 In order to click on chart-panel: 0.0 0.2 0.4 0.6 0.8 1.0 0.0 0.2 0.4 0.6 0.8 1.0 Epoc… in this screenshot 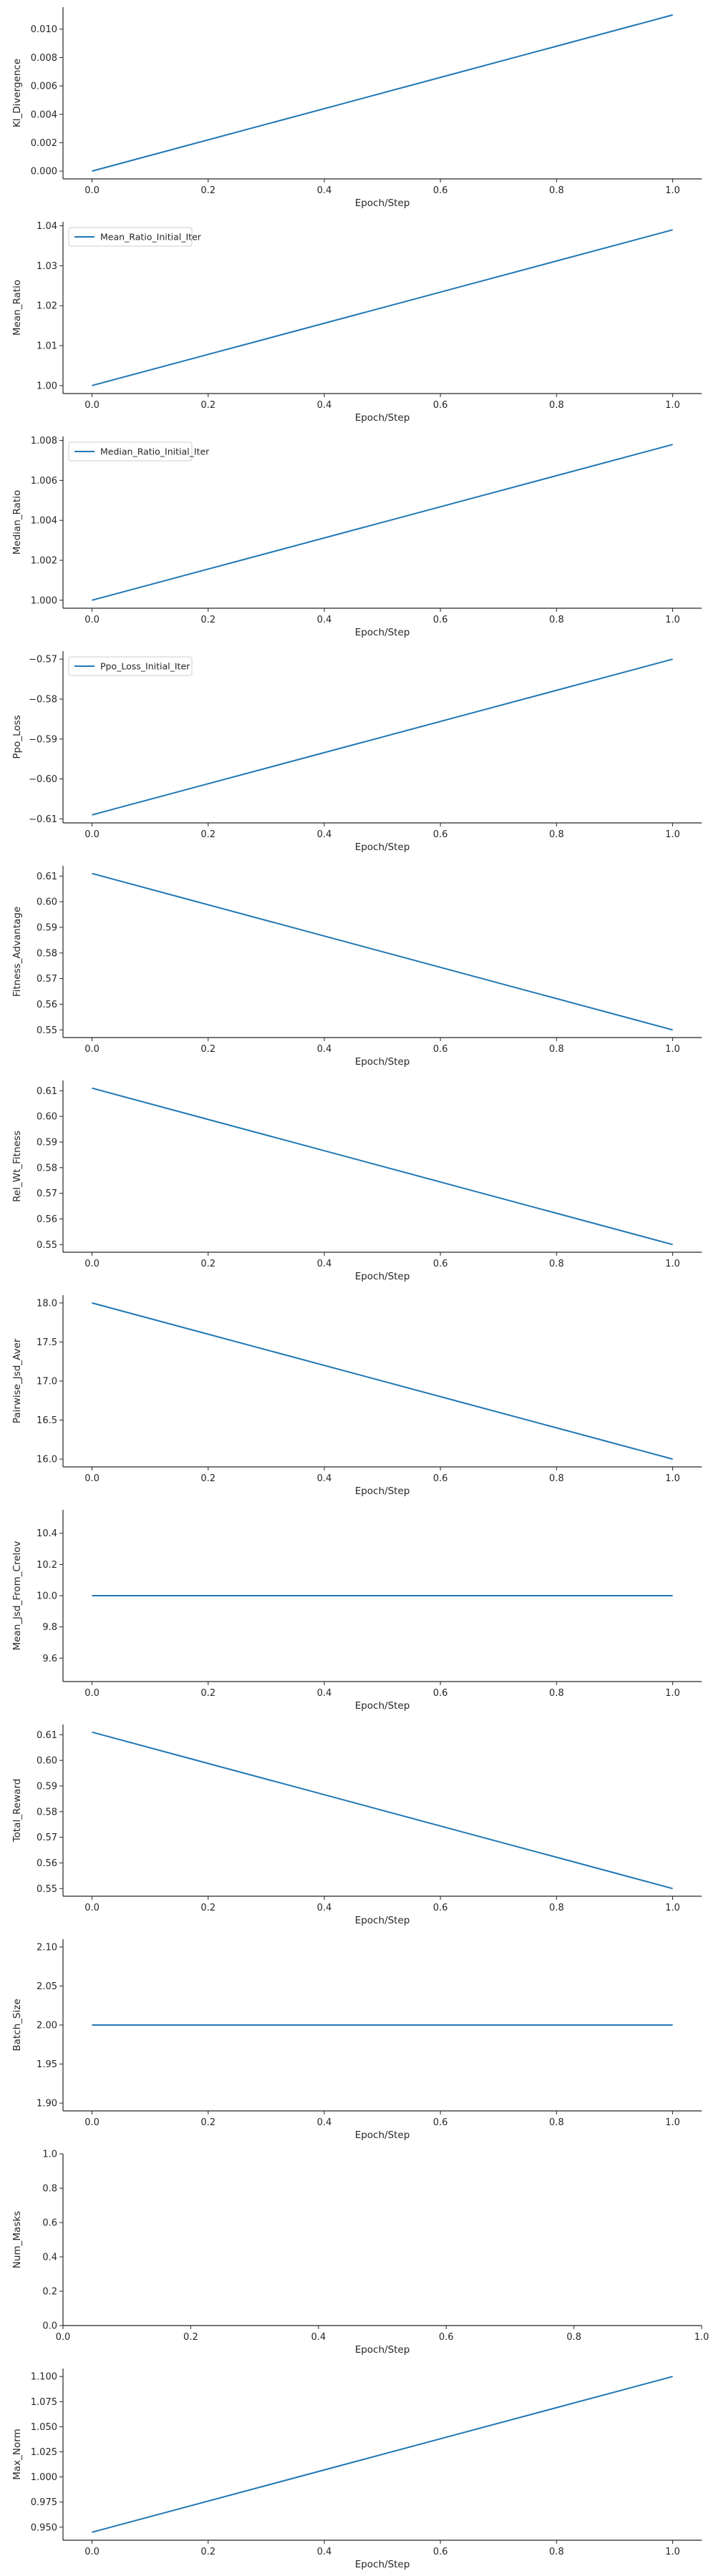, I will do `click(360, 2253)`.